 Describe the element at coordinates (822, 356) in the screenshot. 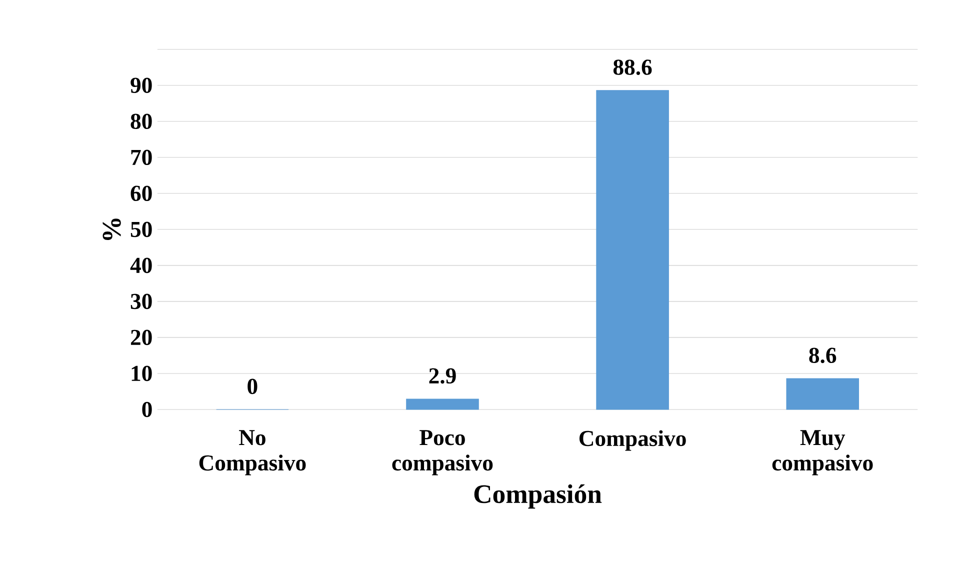

I see `data-label: 8.6` at that location.